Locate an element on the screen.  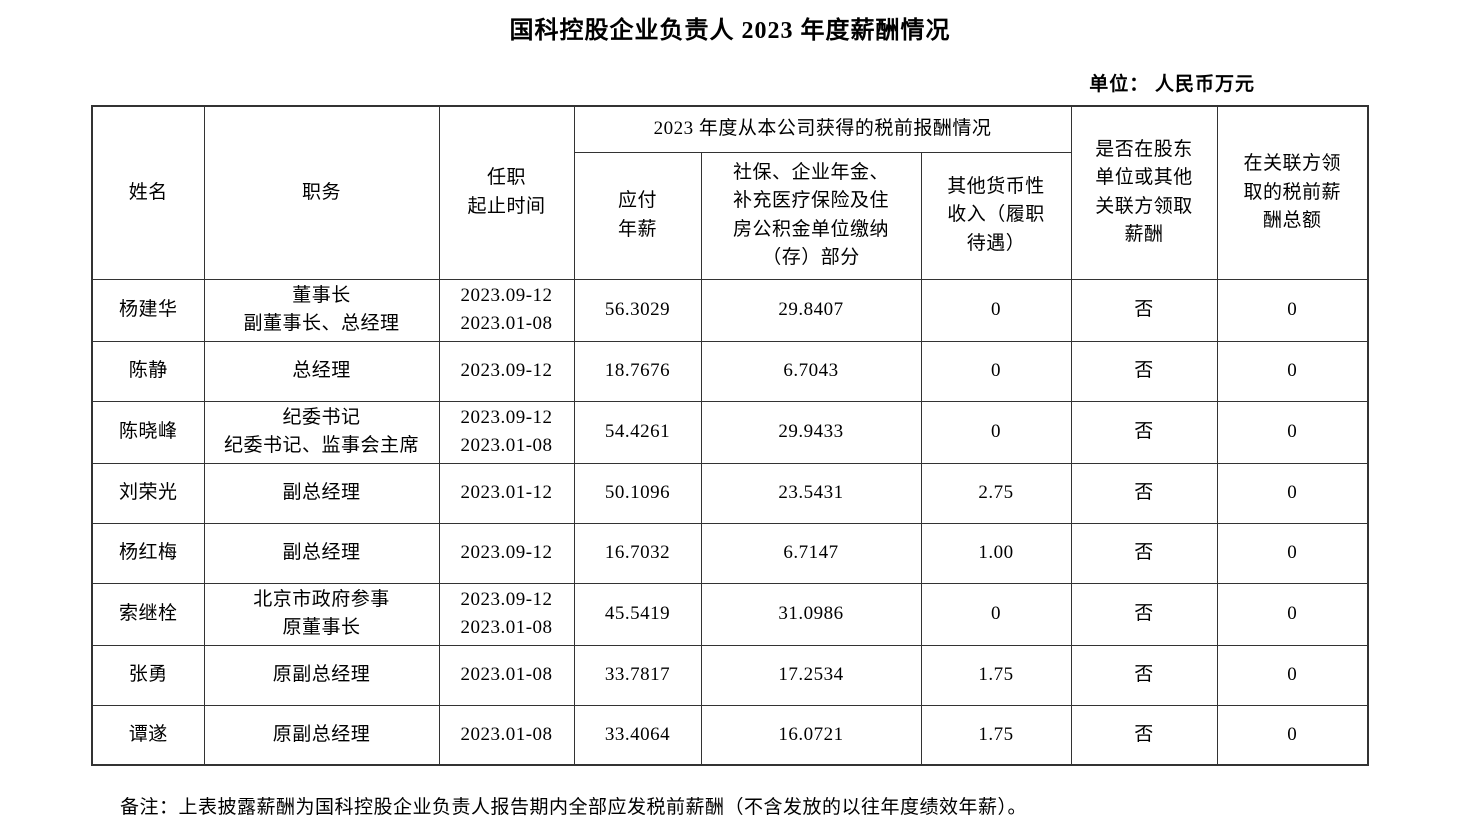
cell-name: 张勇 is located at coordinates (148, 675).